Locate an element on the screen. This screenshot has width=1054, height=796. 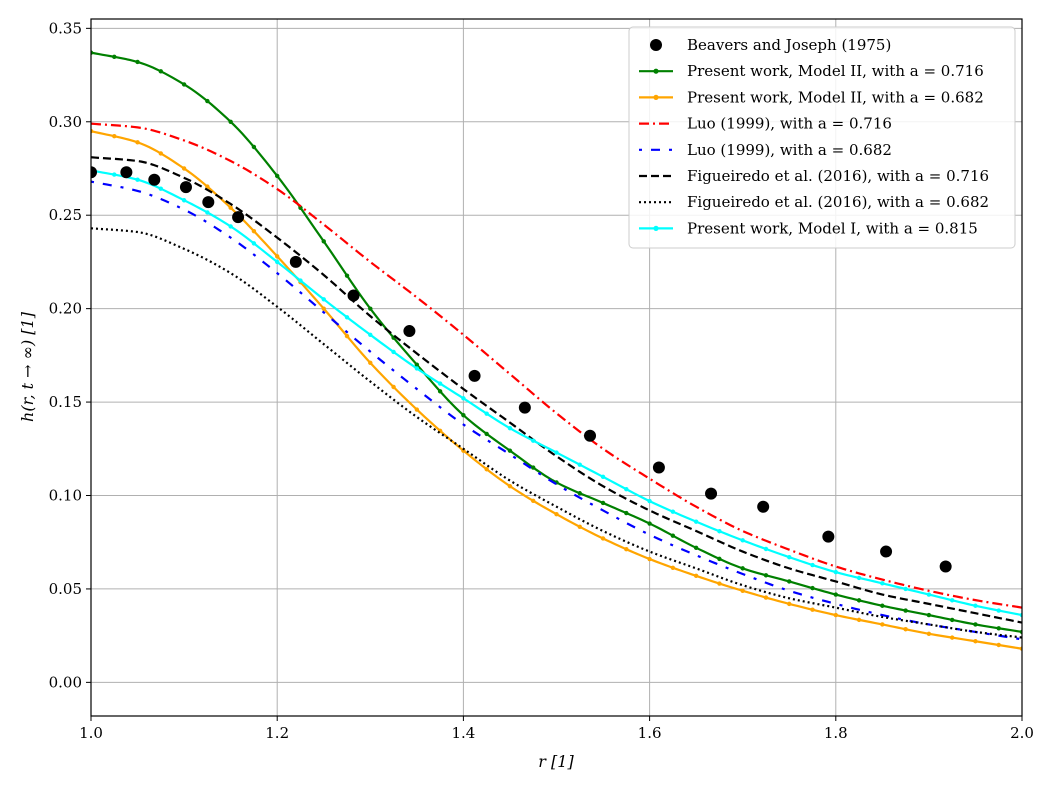
legend-label: Luo (1999), with a = 0.682 is located at coordinates (789, 150).